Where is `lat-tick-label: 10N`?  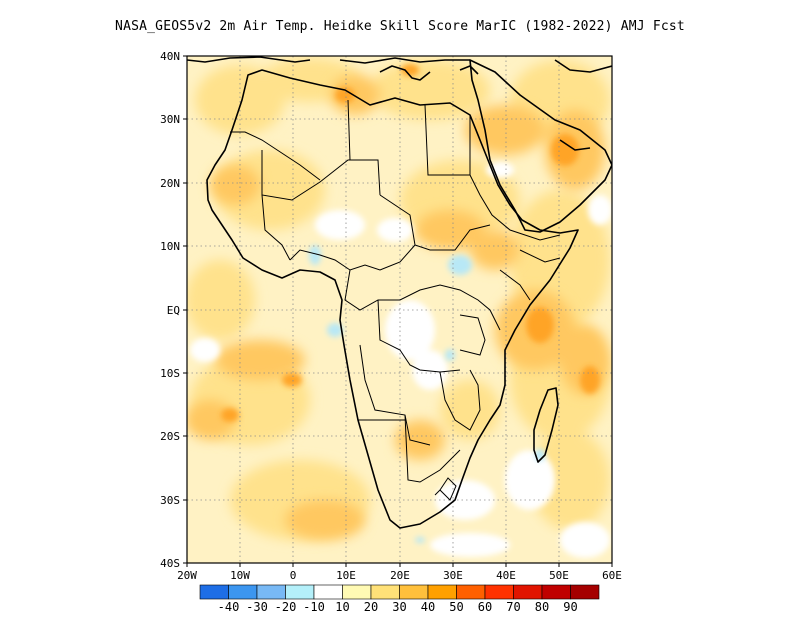 lat-tick-label: 10N is located at coordinates (170, 246).